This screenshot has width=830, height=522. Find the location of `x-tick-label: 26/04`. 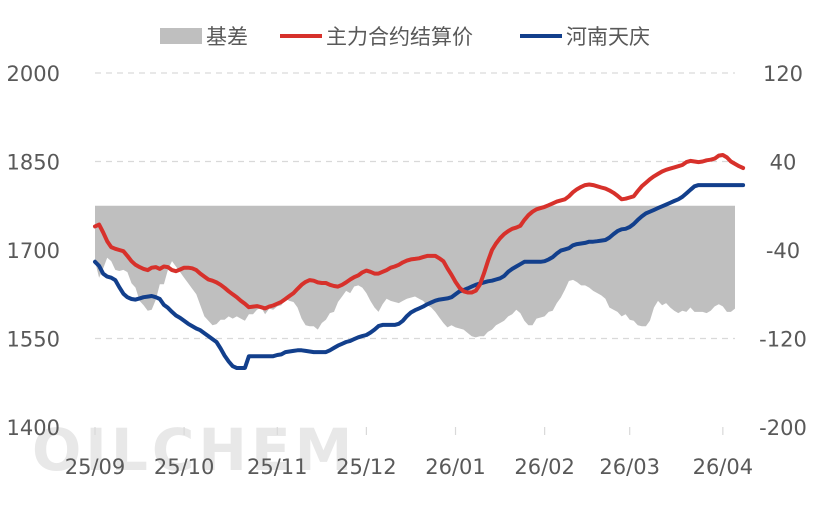

x-tick-label: 26/04 is located at coordinates (723, 467).